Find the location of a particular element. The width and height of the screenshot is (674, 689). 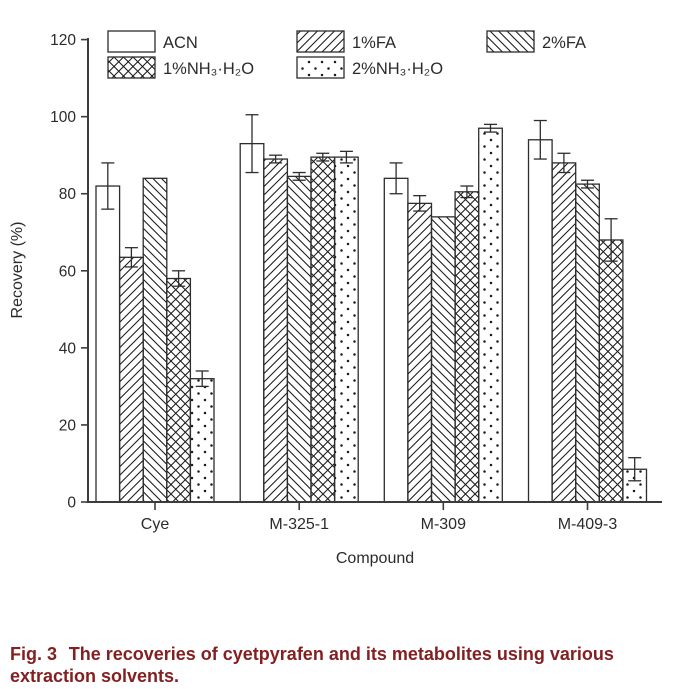

y-axis-title: Recovery (%) is located at coordinates (17, 270).